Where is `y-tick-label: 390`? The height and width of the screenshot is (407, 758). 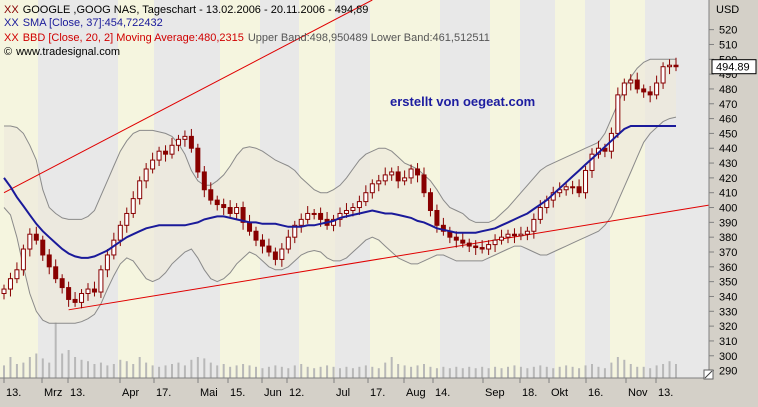 y-tick-label: 390 is located at coordinates (728, 223).